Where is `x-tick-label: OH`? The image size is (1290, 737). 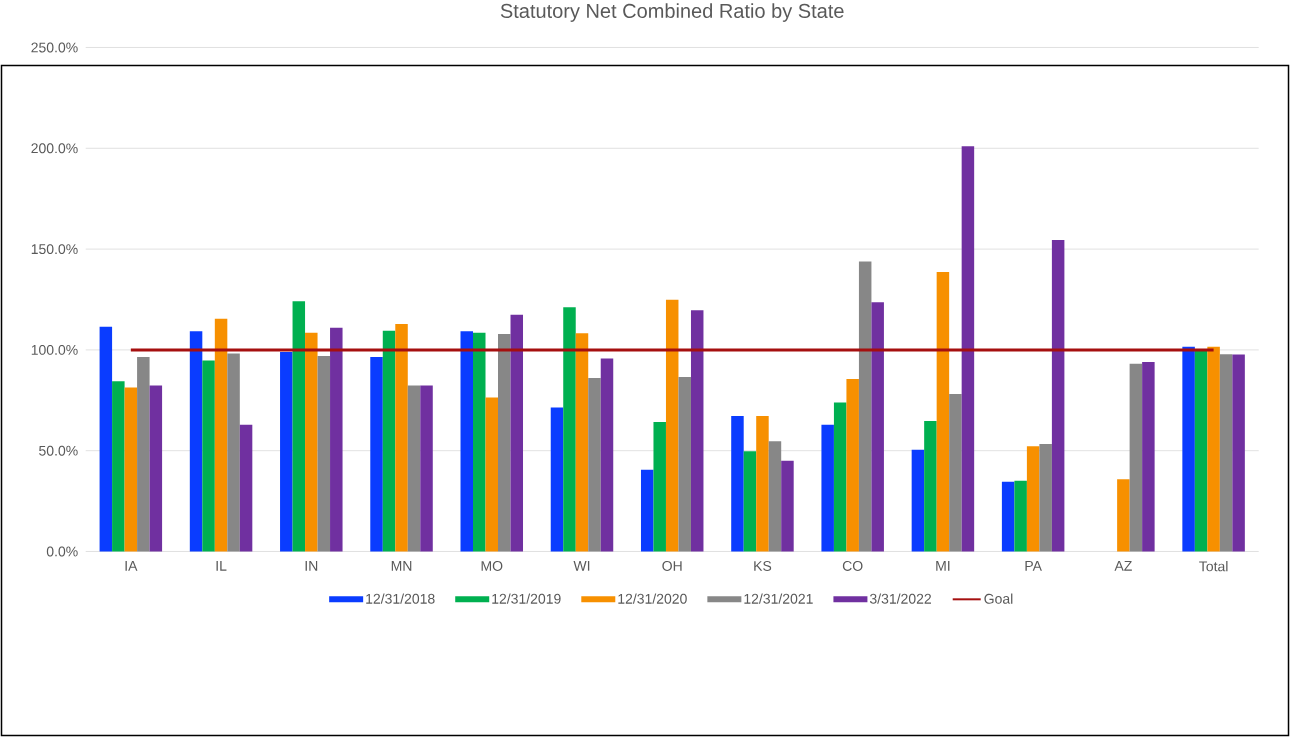
x-tick-label: OH is located at coordinates (672, 566).